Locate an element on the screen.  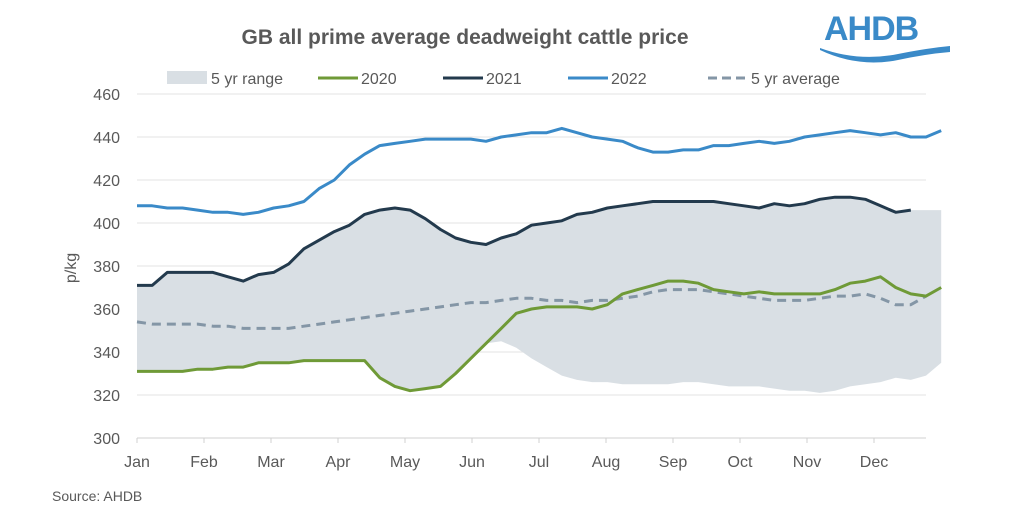
y-tick-label: 360 is located at coordinates (106, 310).